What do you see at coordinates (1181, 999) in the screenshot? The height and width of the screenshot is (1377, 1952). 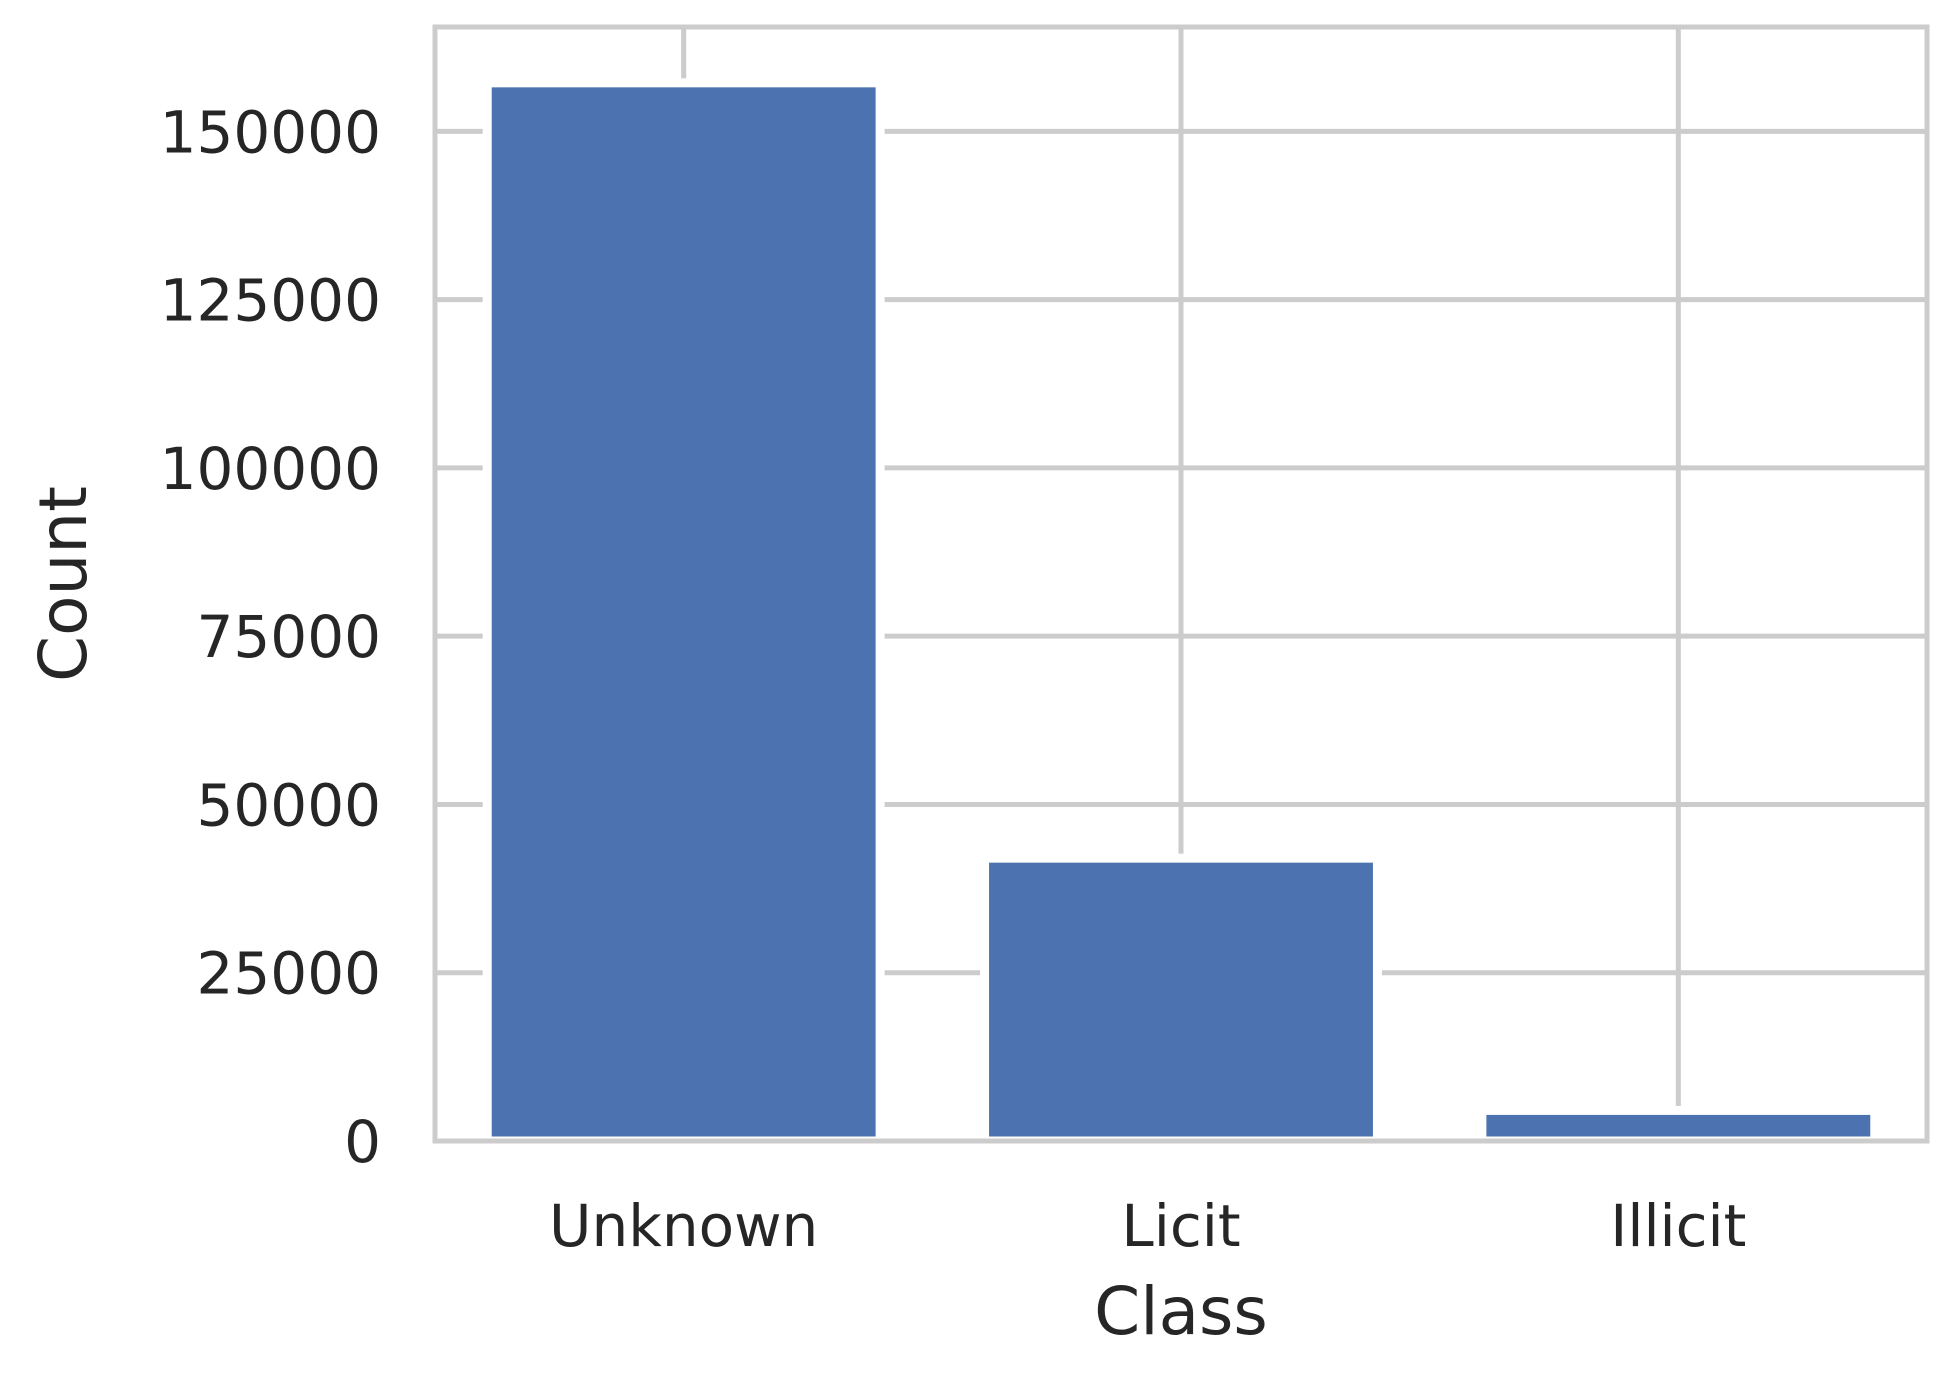 I see `bar-licit` at bounding box center [1181, 999].